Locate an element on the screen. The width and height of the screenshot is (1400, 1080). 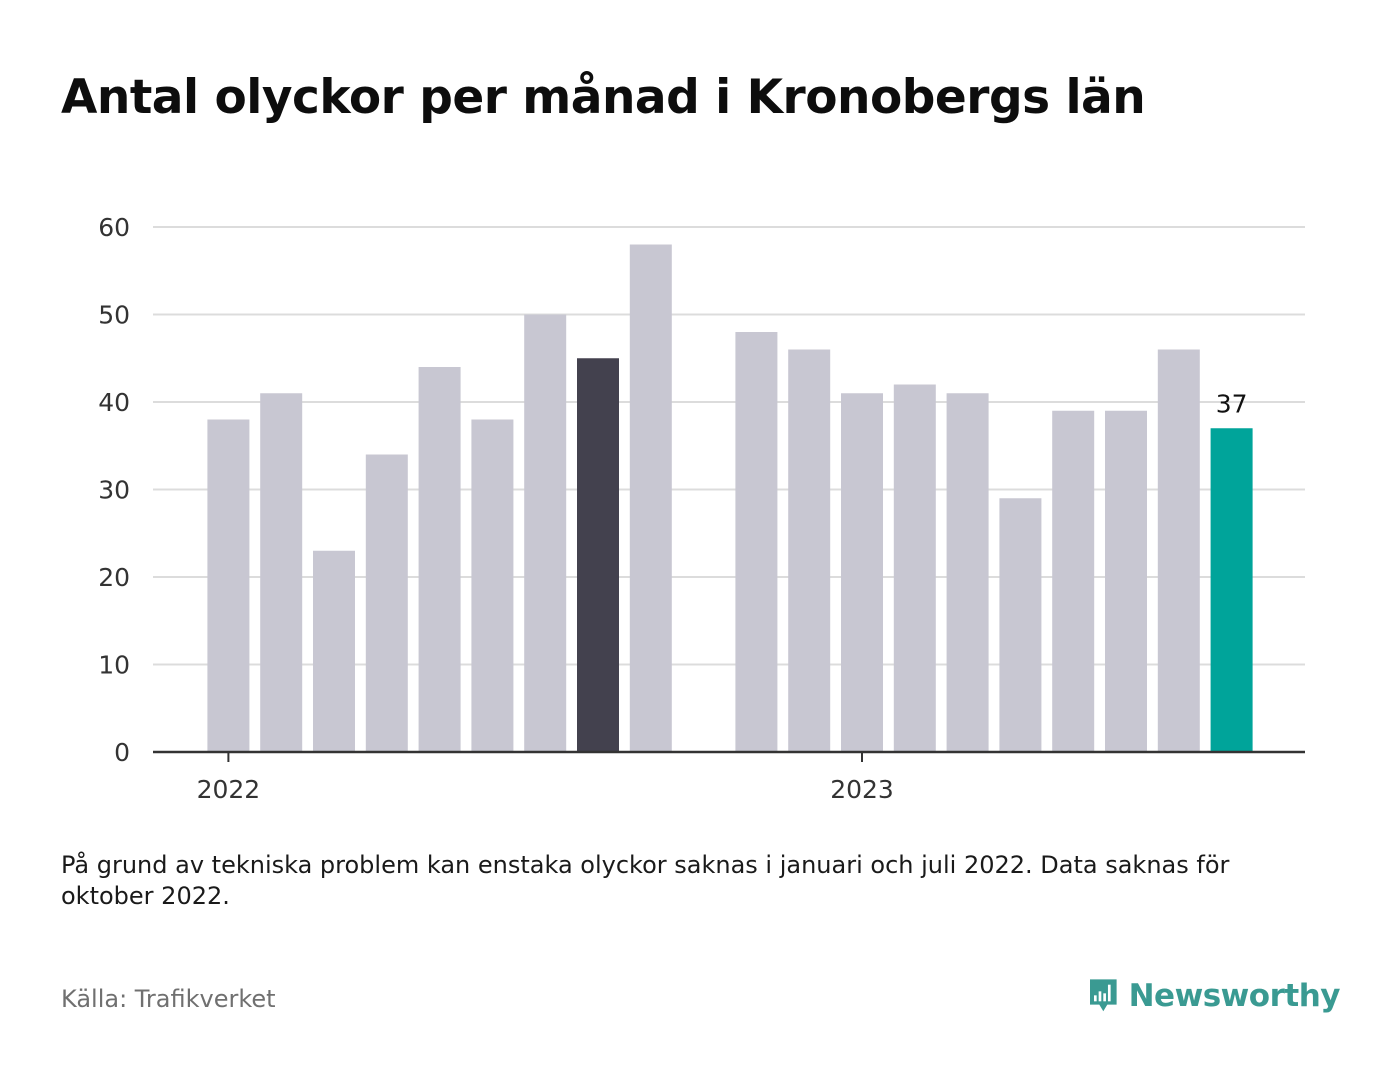
chart-title: Antal olyckor per månad i Kronobergs län is located at coordinates (603, 97).